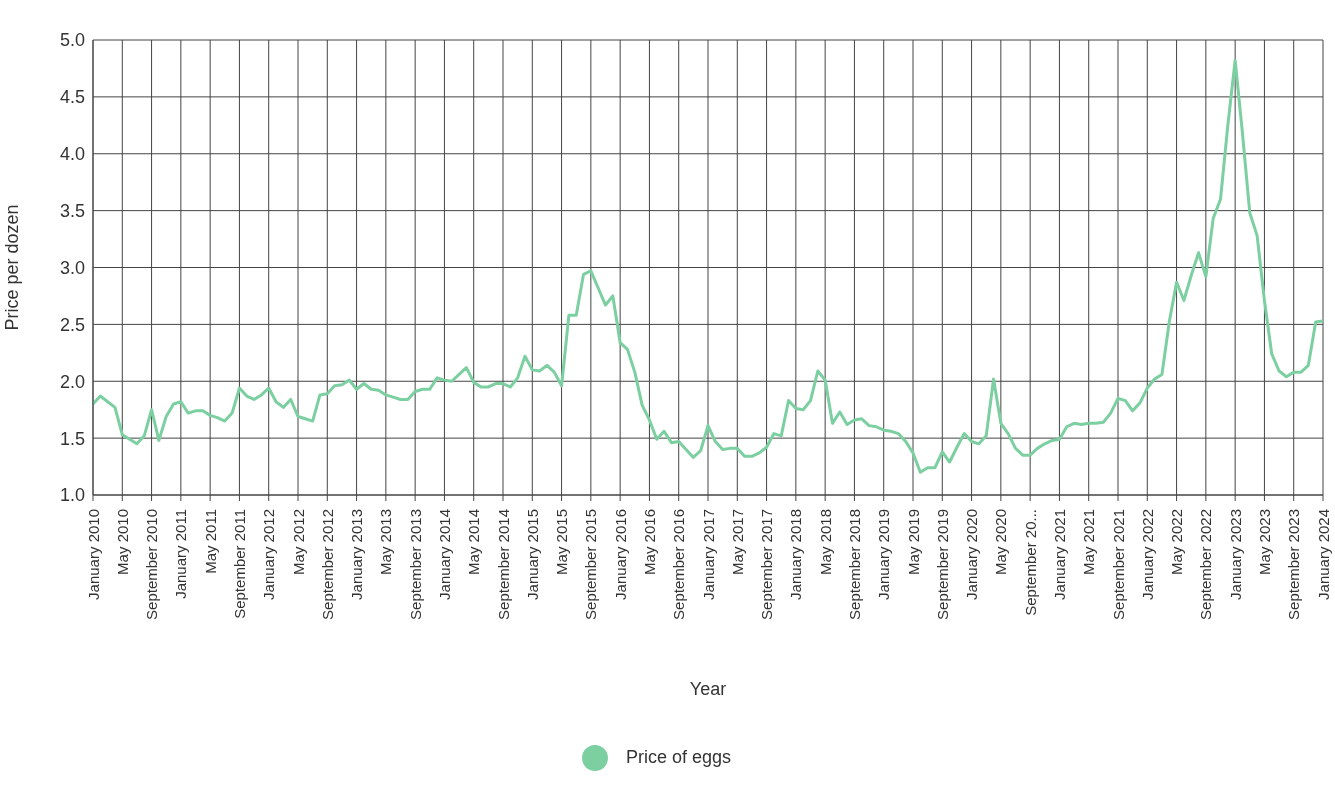 The image size is (1335, 793). I want to click on x-tick-label: May 2018, so click(825, 542).